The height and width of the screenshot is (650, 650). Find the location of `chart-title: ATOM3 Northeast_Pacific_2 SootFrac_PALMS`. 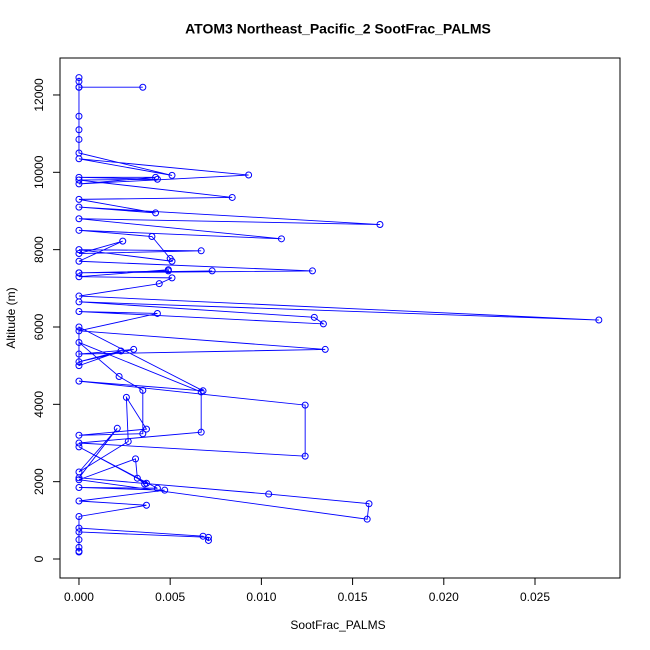

chart-title: ATOM3 Northeast_Pacific_2 SootFrac_PALMS is located at coordinates (338, 29).